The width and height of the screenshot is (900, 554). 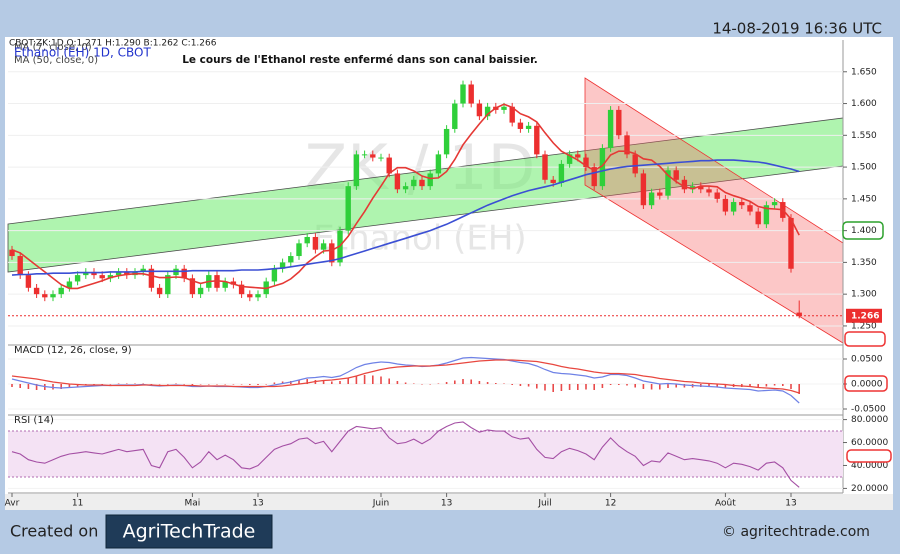 I want to click on logo-box, so click(x=189, y=531).